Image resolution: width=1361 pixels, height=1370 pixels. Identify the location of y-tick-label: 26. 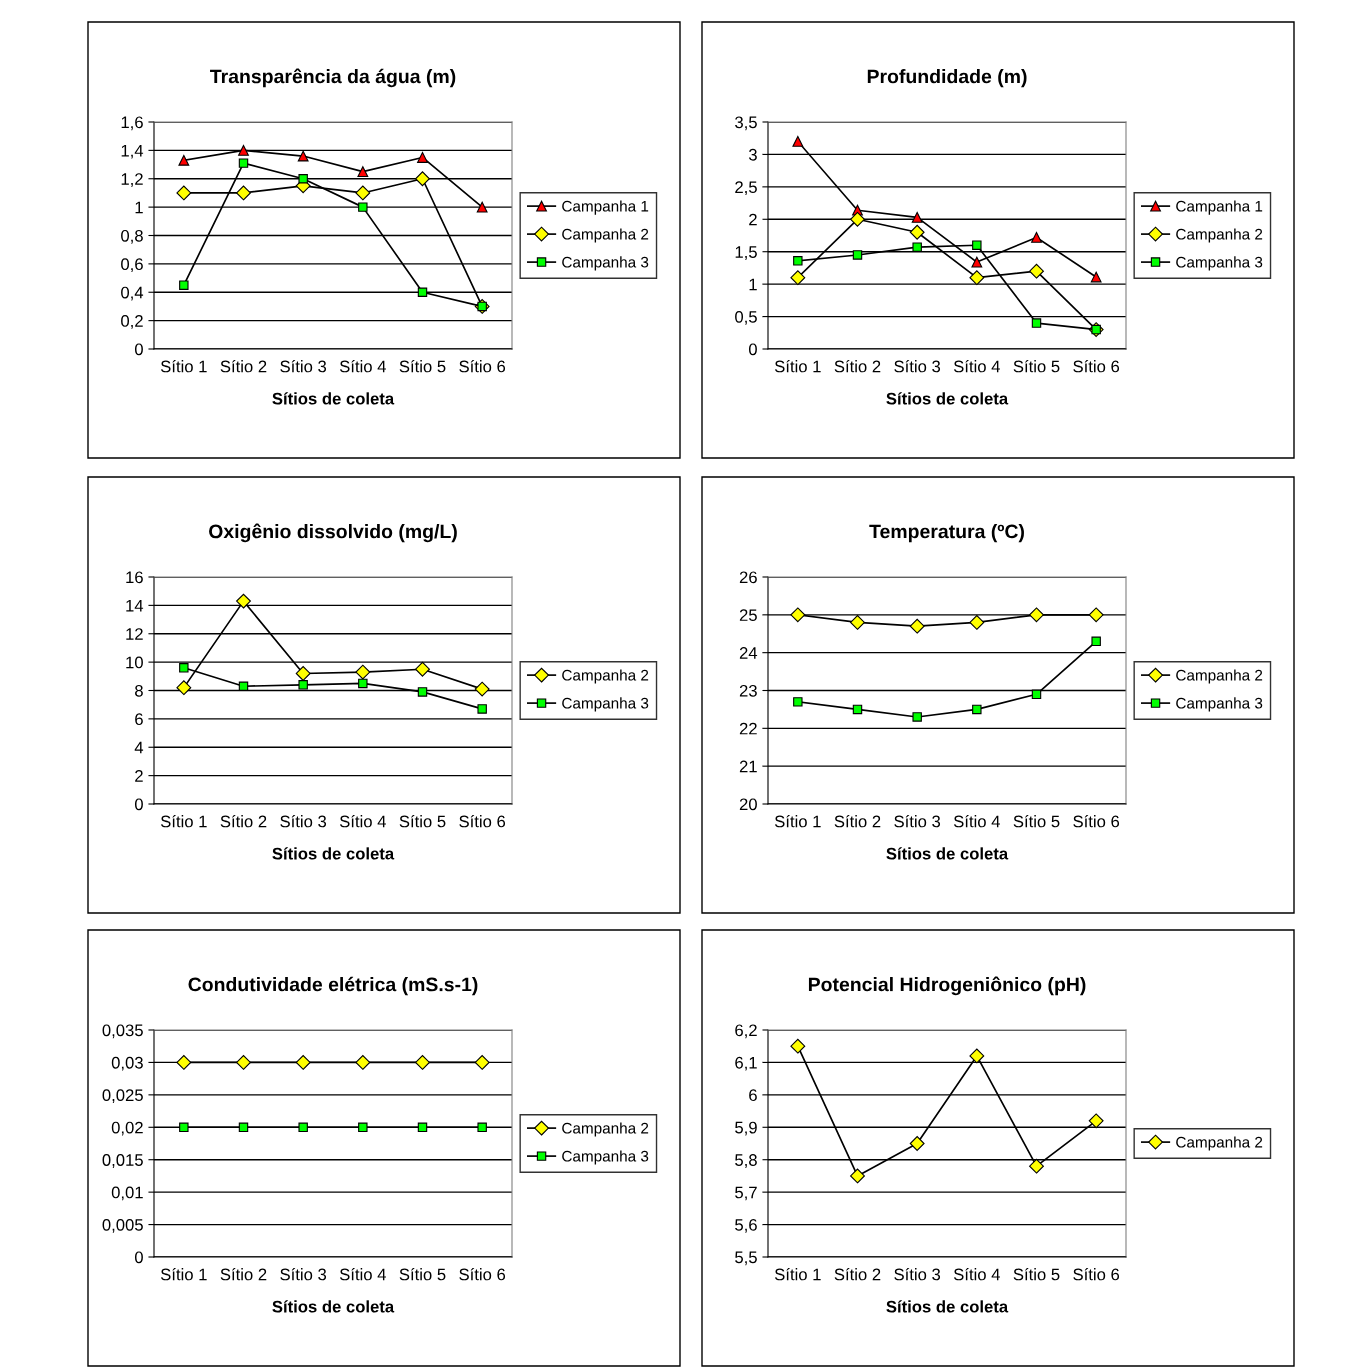
(748, 577).